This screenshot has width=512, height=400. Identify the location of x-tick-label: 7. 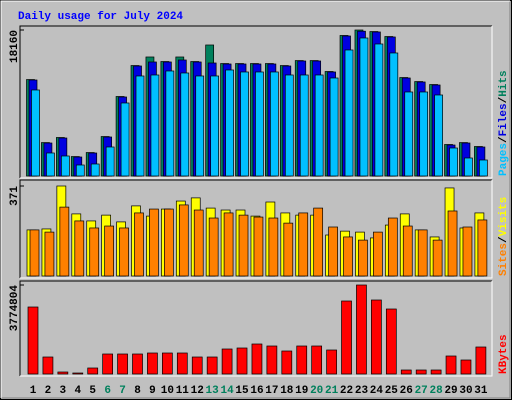
(122, 391).